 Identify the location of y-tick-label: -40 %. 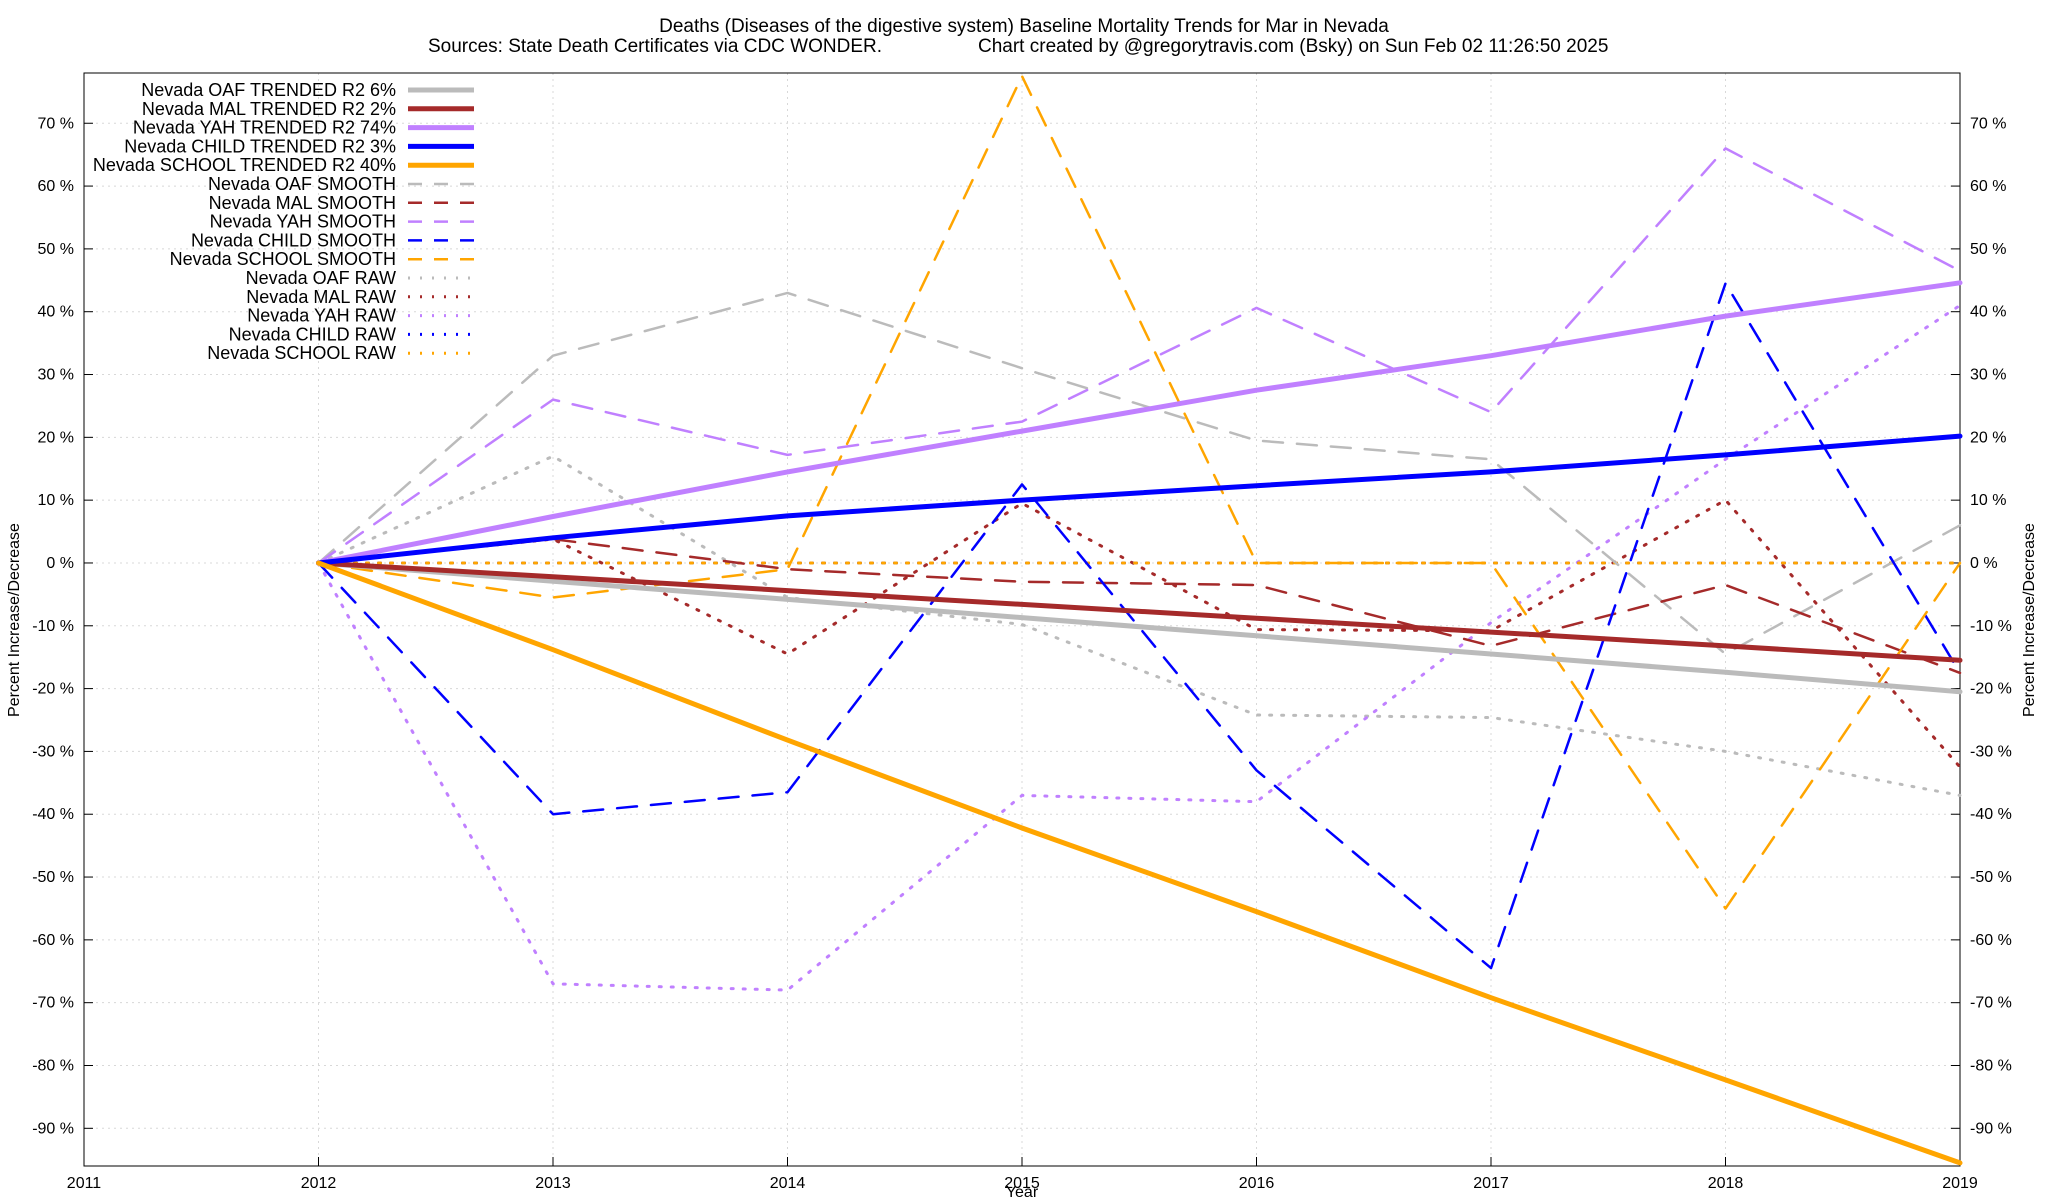
(53, 814).